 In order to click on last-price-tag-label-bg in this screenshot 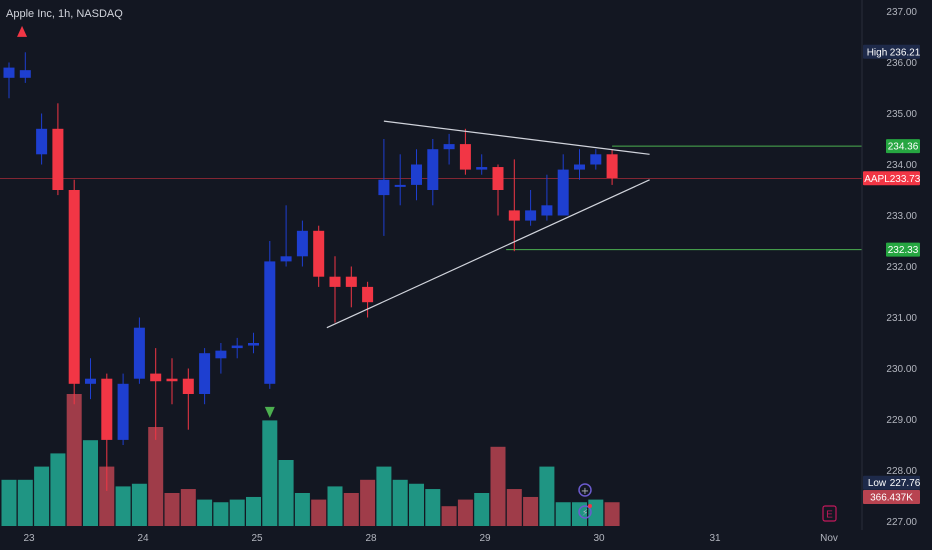, I will do `click(877, 178)`.